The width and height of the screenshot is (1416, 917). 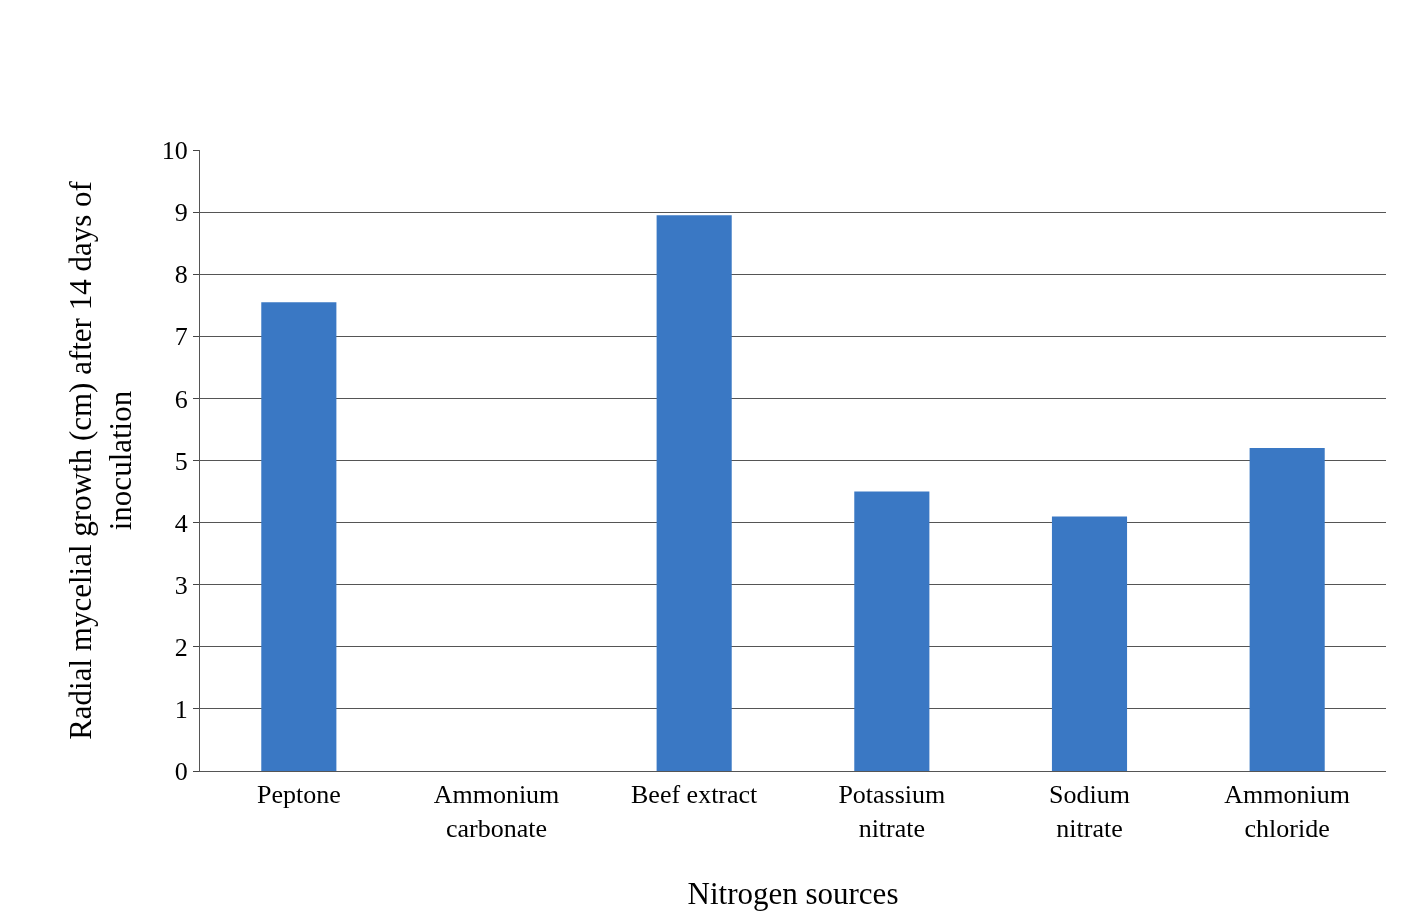 What do you see at coordinates (1089, 811) in the screenshot?
I see `x-tick-label: Sodium nitrate` at bounding box center [1089, 811].